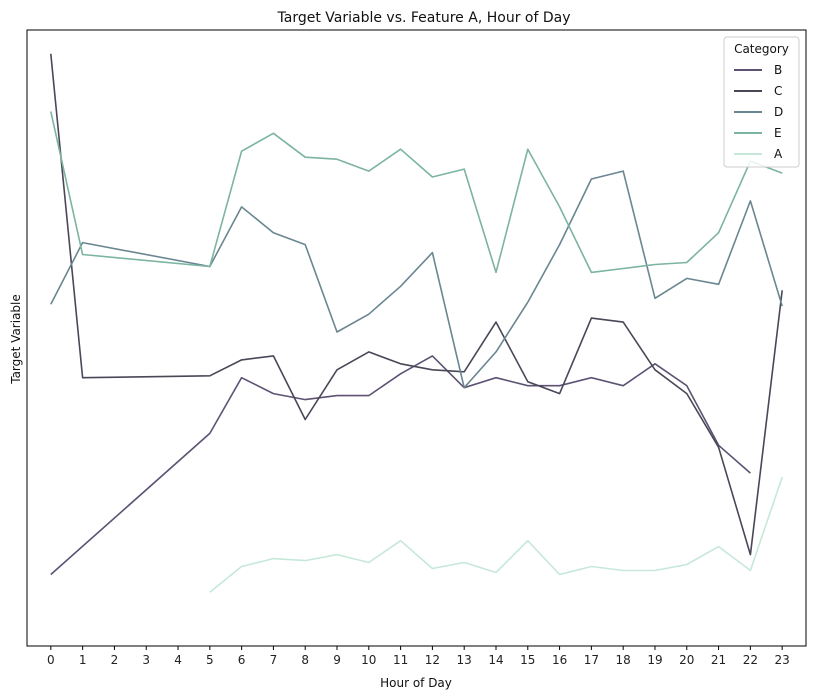 The height and width of the screenshot is (699, 814). I want to click on x-axis: 0 1 2 3 4 5 6 7 8 9 10 11 12 13 14 15 16 17 18 19 20 21 22 23, so click(418, 656).